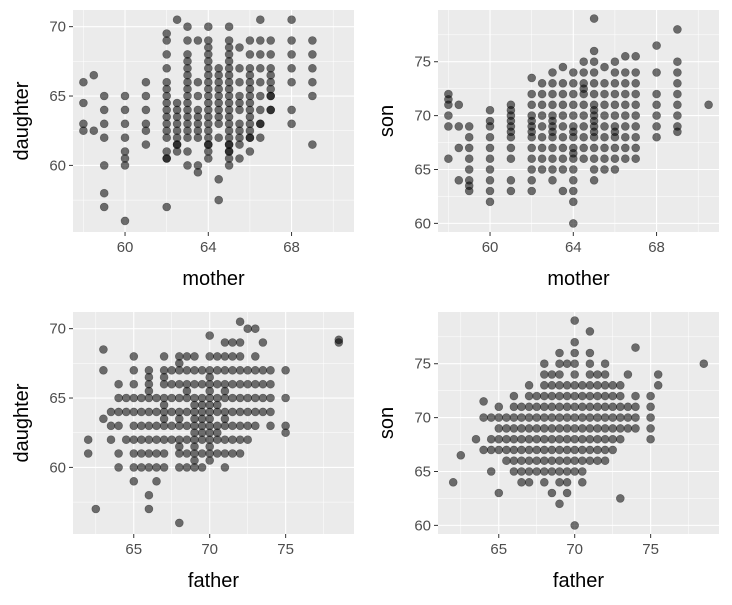  What do you see at coordinates (133, 549) in the screenshot?
I see `x-tick-label: 65` at bounding box center [133, 549].